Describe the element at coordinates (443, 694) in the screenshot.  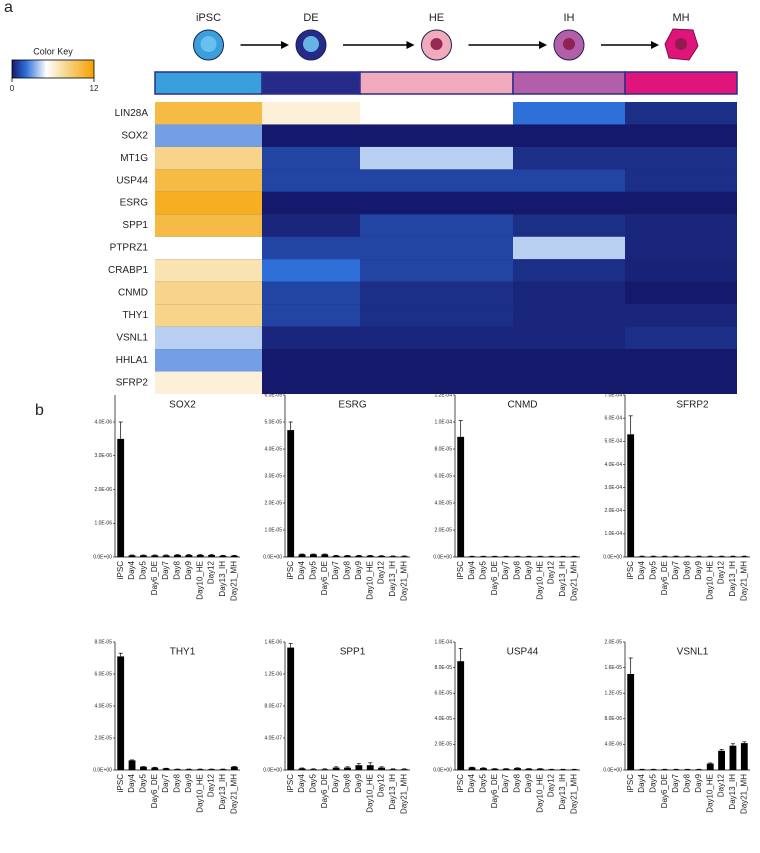
I see `y-tick-label: 6.0E-05` at that location.